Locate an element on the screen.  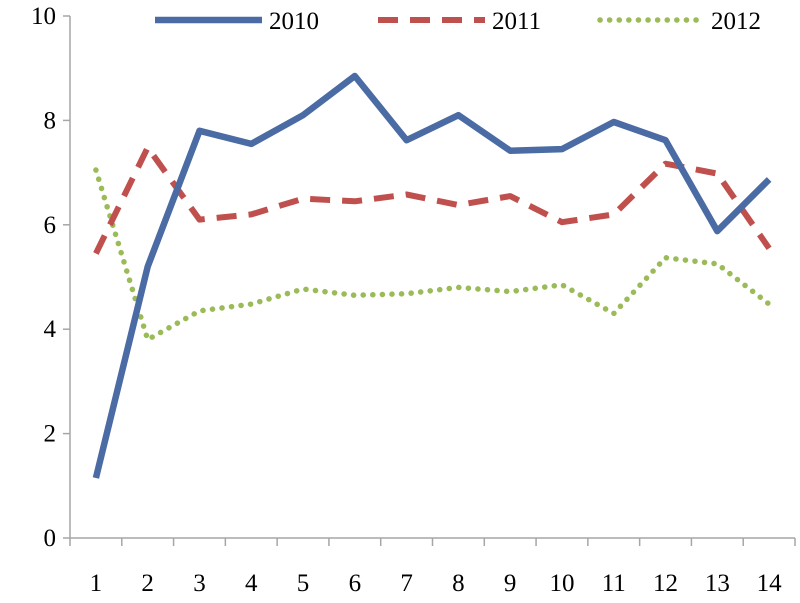
x-tick-label: 13 is located at coordinates (717, 583).